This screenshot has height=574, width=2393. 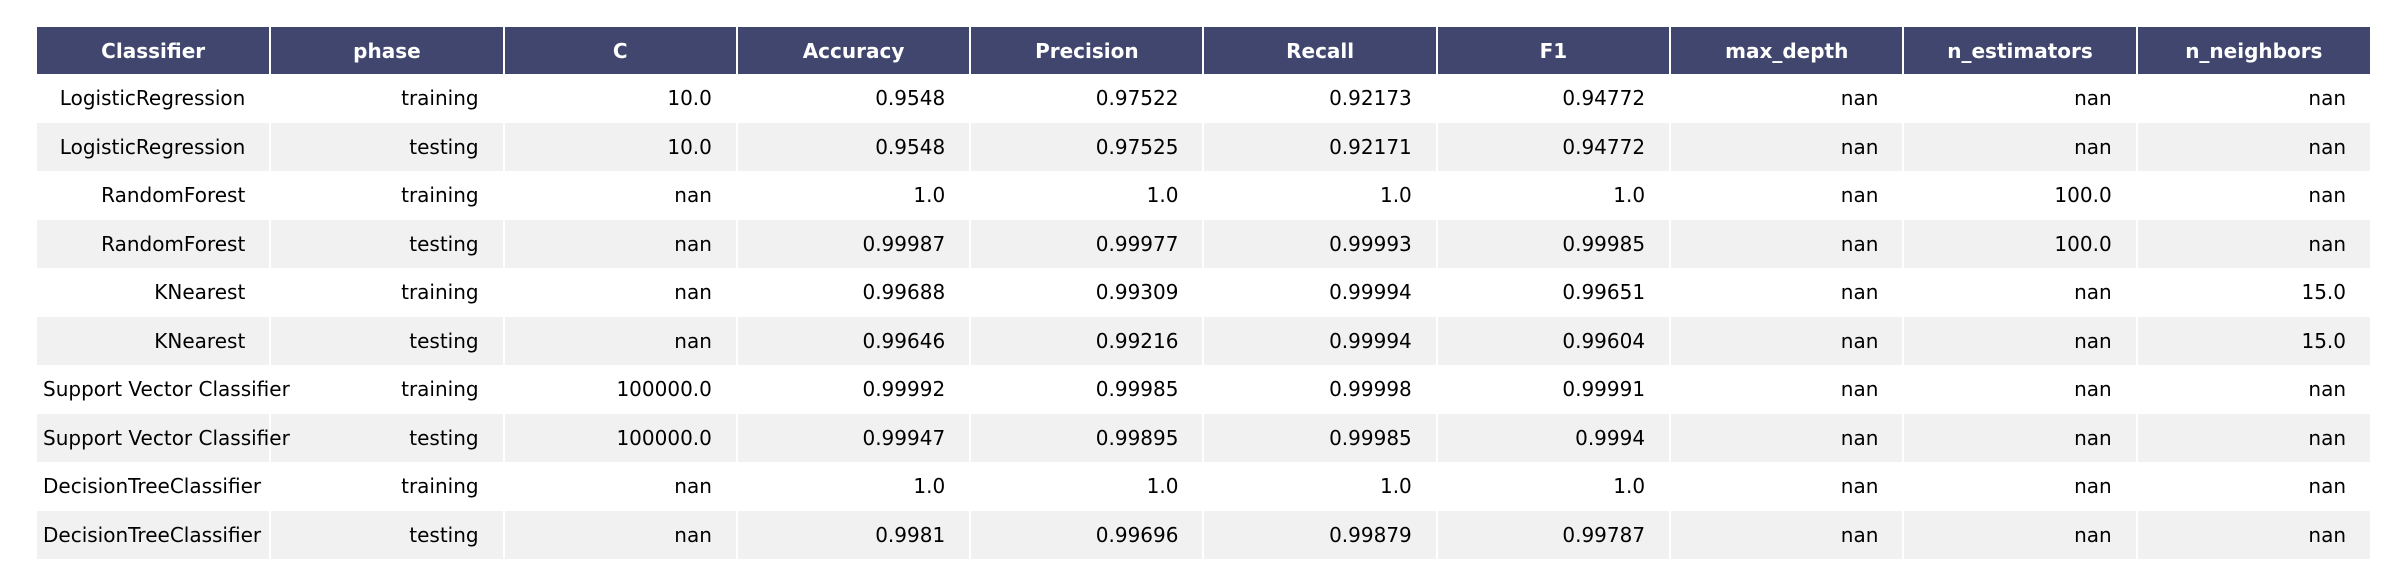 What do you see at coordinates (854, 50) in the screenshot?
I see `column-header-accuracy: Accuracy` at bounding box center [854, 50].